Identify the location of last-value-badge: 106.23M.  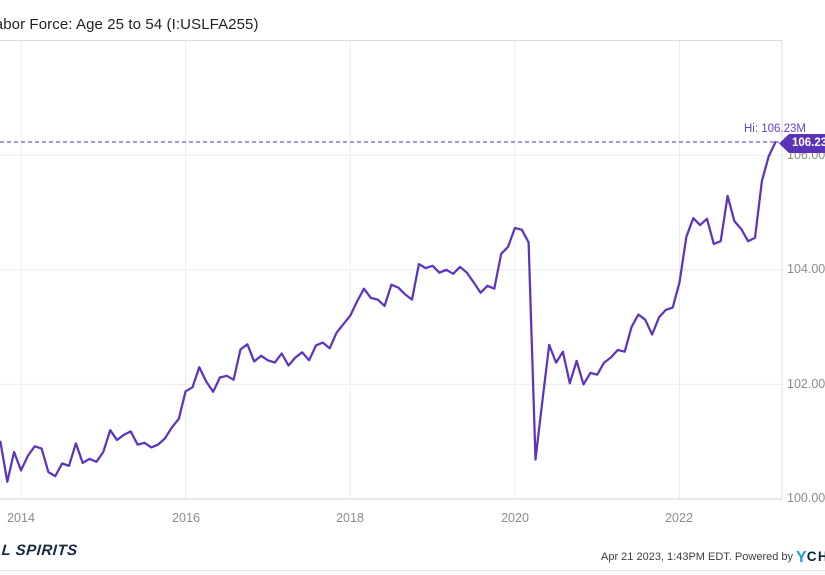
(802, 143).